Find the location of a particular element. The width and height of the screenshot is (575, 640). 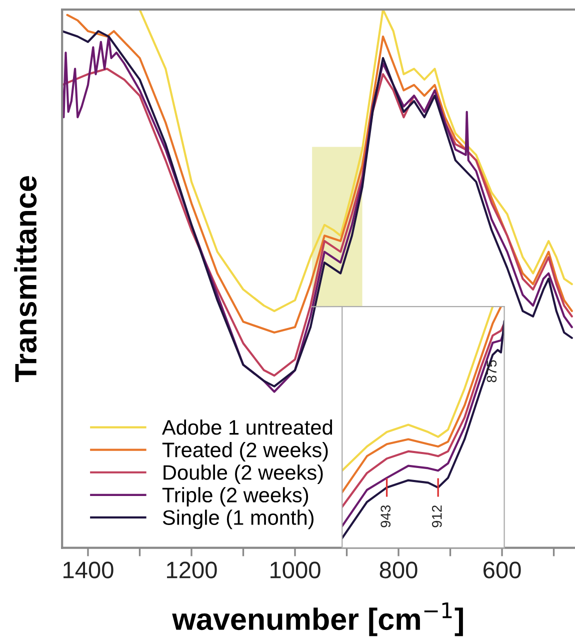

legend-label: Adobe 1 untreated is located at coordinates (247, 427).